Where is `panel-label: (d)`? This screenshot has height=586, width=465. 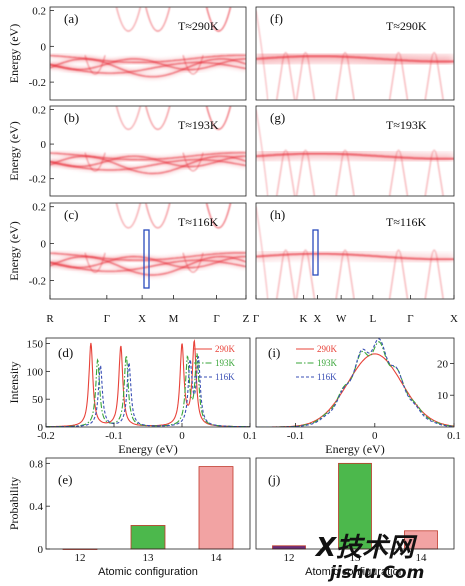 panel-label: (d) is located at coordinates (65, 352).